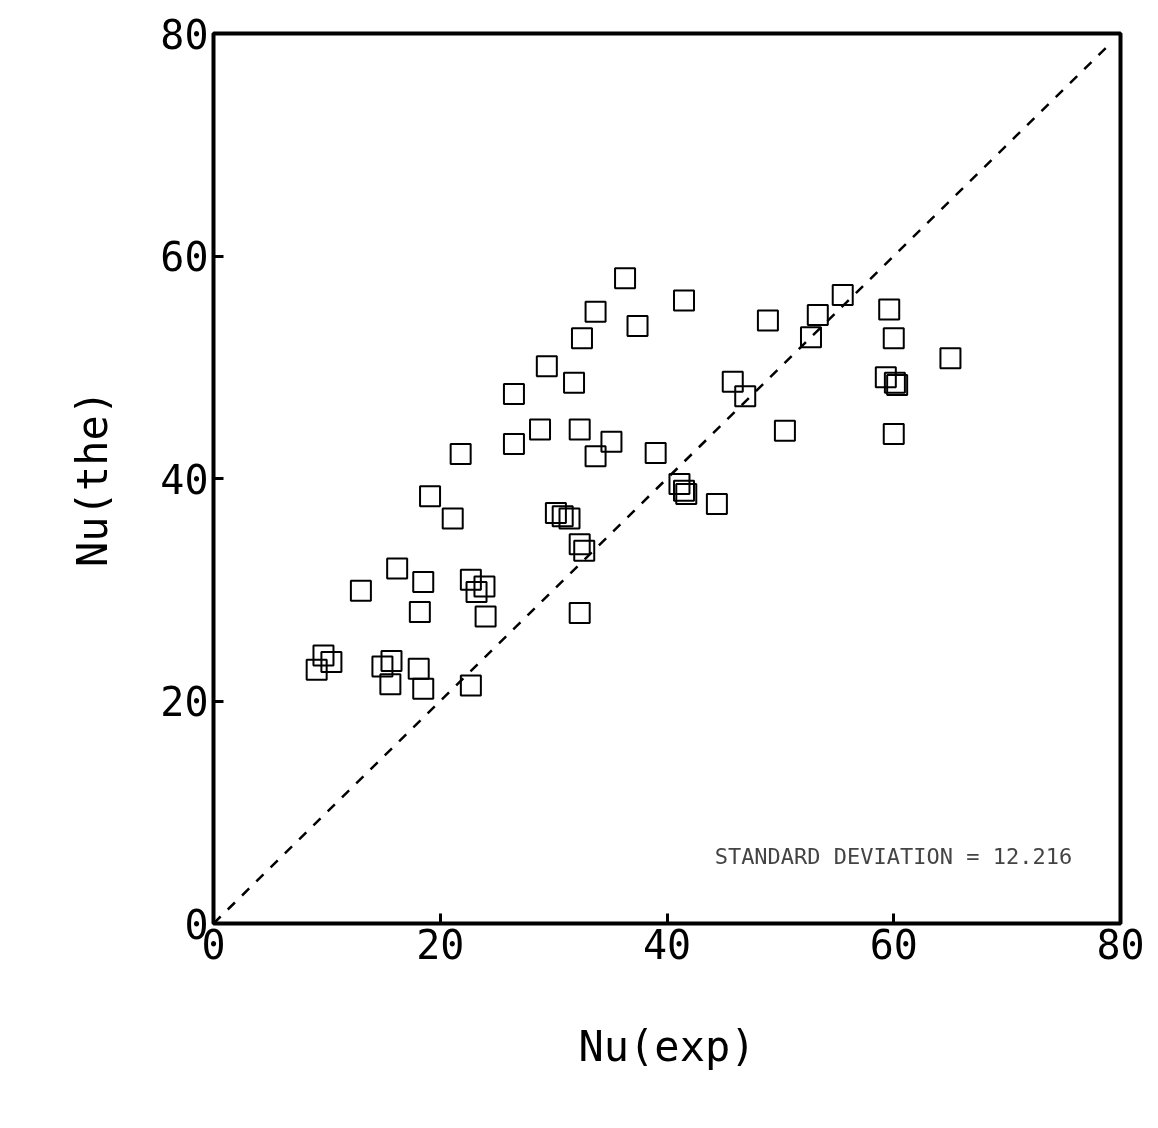 Image resolution: width=1158 pixels, height=1128 pixels. What do you see at coordinates (1120, 944) in the screenshot?
I see `x-tick-label: 80` at bounding box center [1120, 944].